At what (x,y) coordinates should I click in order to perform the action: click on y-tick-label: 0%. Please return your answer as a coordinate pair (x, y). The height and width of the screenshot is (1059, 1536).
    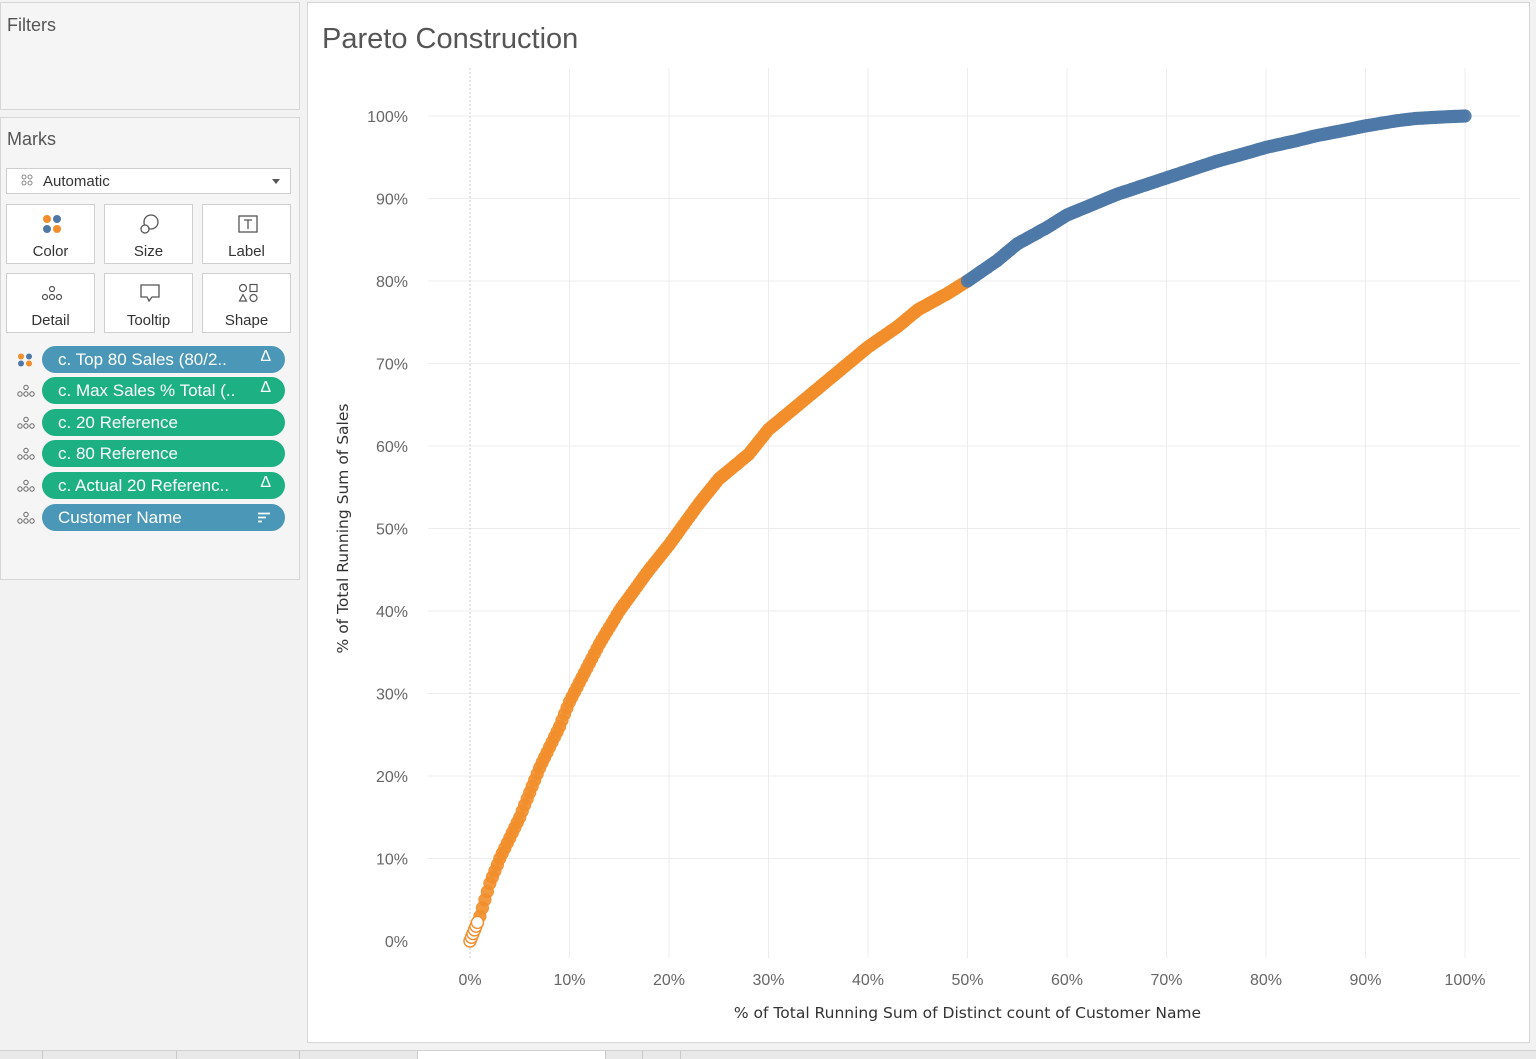
    Looking at the image, I should click on (396, 942).